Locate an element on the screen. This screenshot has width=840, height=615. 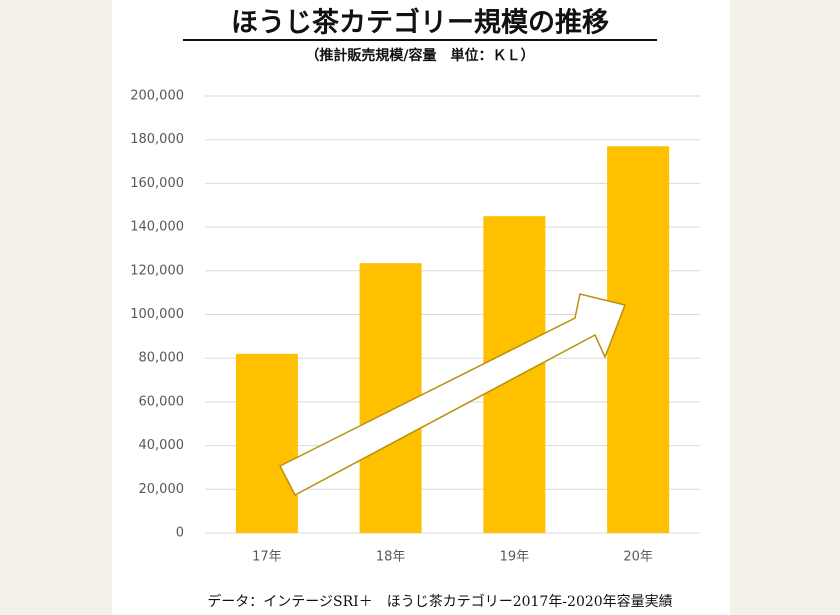
y-tick-label: 60,000 is located at coordinates (162, 401).